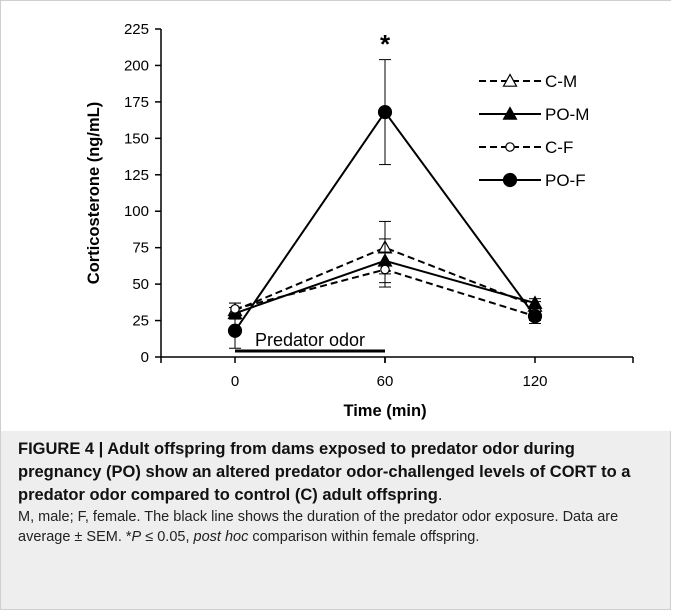 Image resolution: width=673 pixels, height=612 pixels. Describe the element at coordinates (561, 81) in the screenshot. I see `legend-label: C-M` at that location.